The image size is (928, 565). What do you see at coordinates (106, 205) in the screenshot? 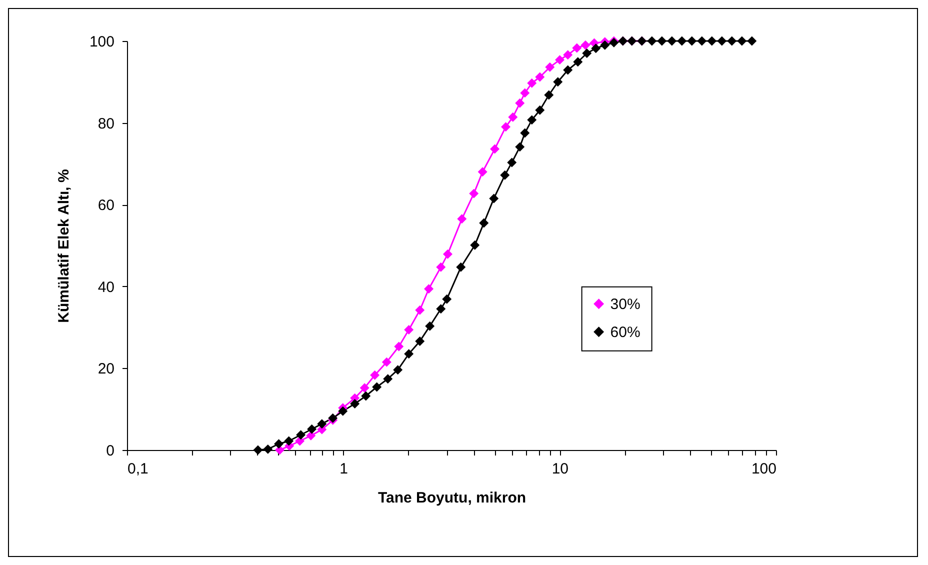
I see `y-tick-label: 60` at bounding box center [106, 205].